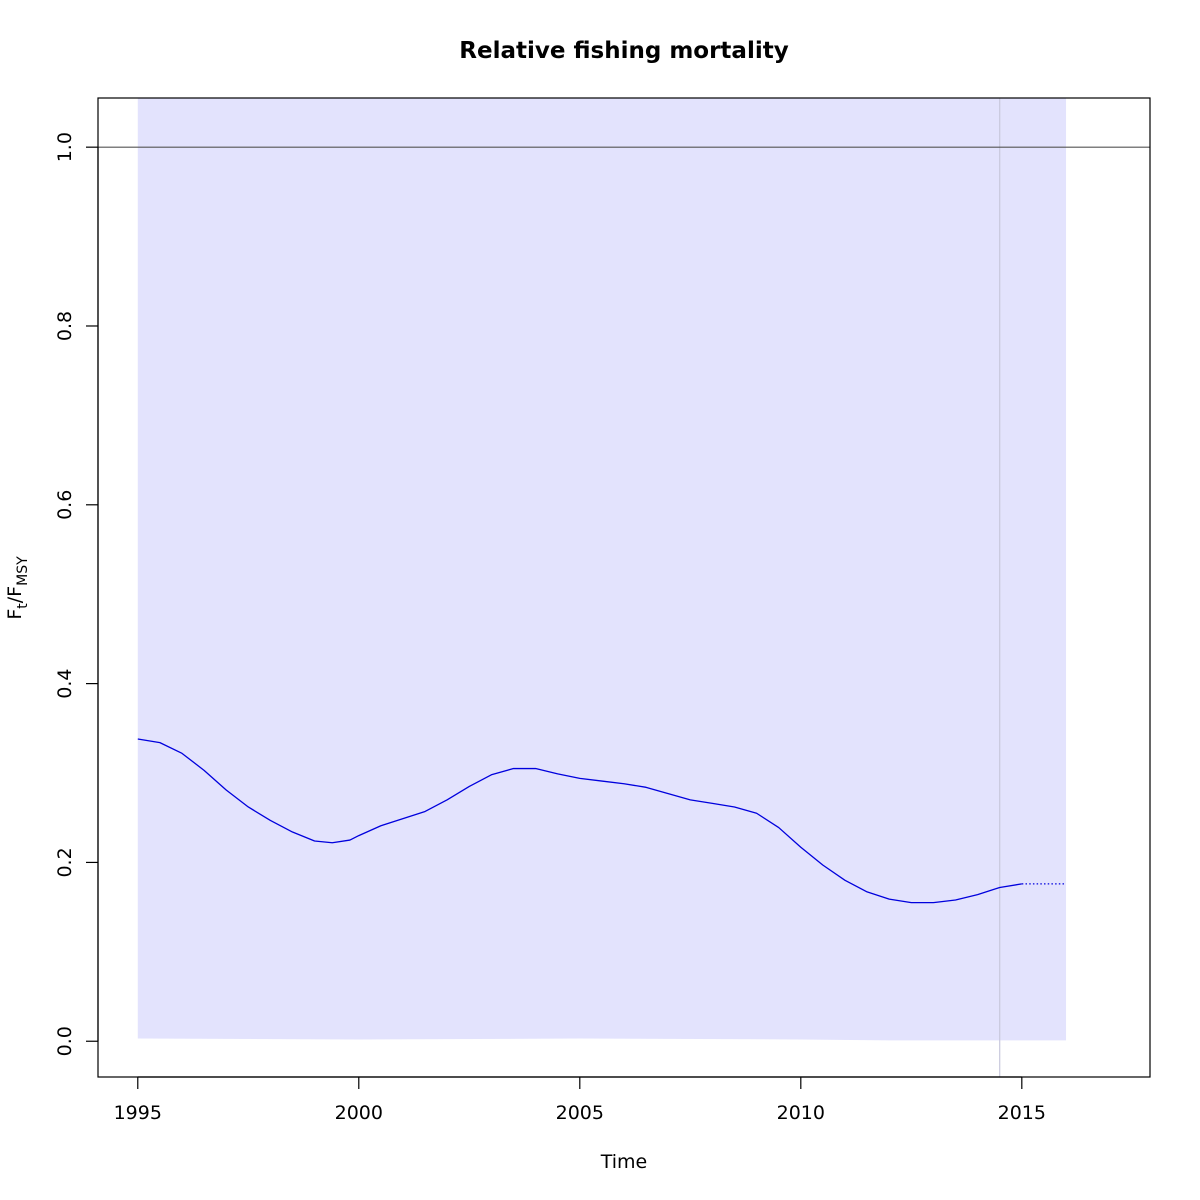  I want to click on y-tick-label: 0.6, so click(65, 505).